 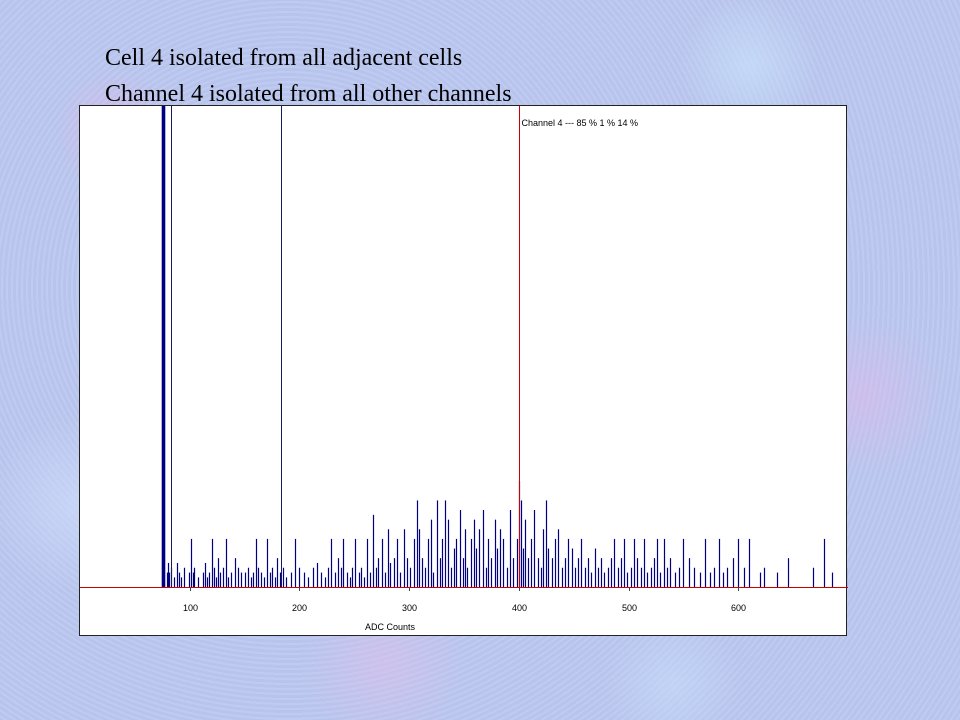 I want to click on x-tick-label: 100, so click(x=190, y=608).